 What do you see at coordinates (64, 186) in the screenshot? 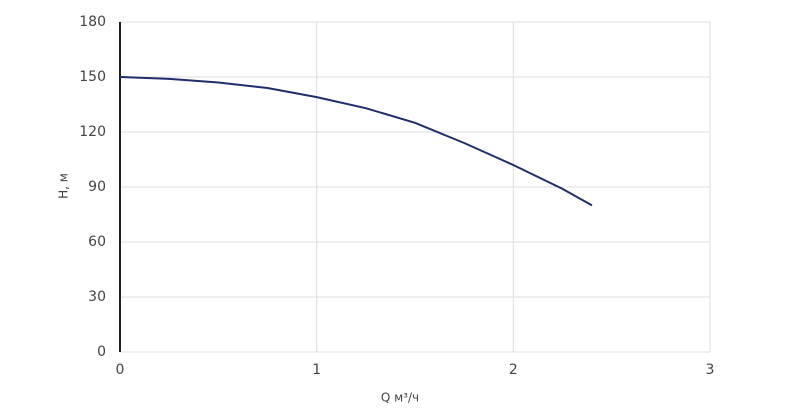
I see `y-axis-label: H, м` at bounding box center [64, 186].